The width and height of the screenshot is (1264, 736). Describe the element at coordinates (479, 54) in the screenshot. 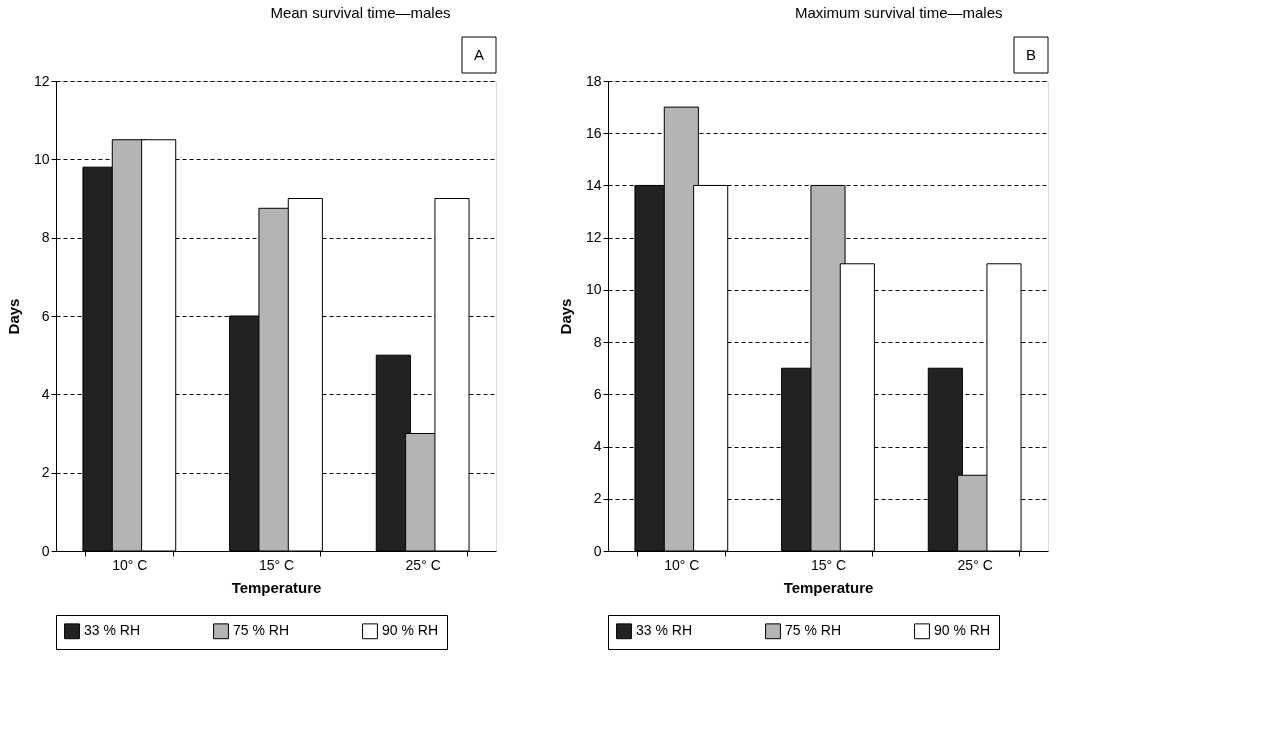

I see `text: A` at that location.